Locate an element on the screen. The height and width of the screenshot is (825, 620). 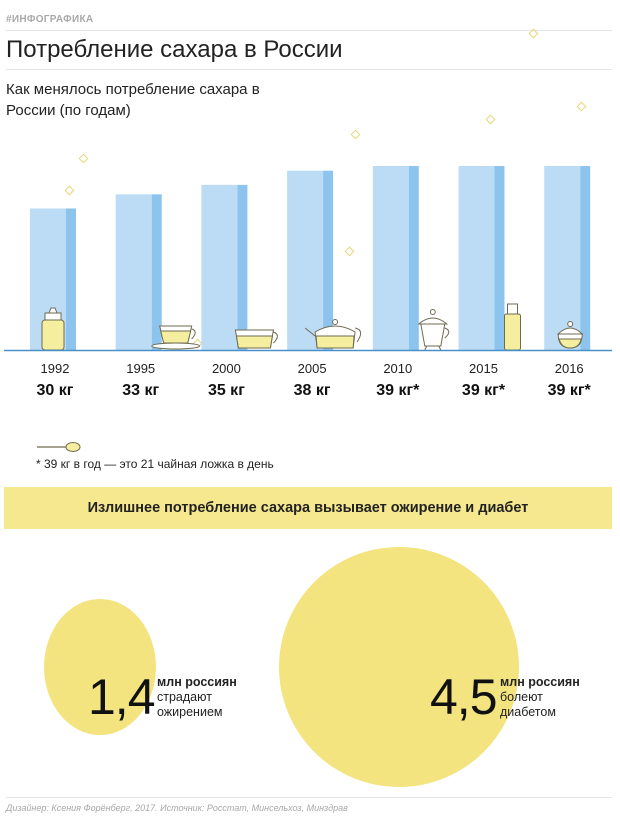
obesity-line1: страдают is located at coordinates (184, 697).